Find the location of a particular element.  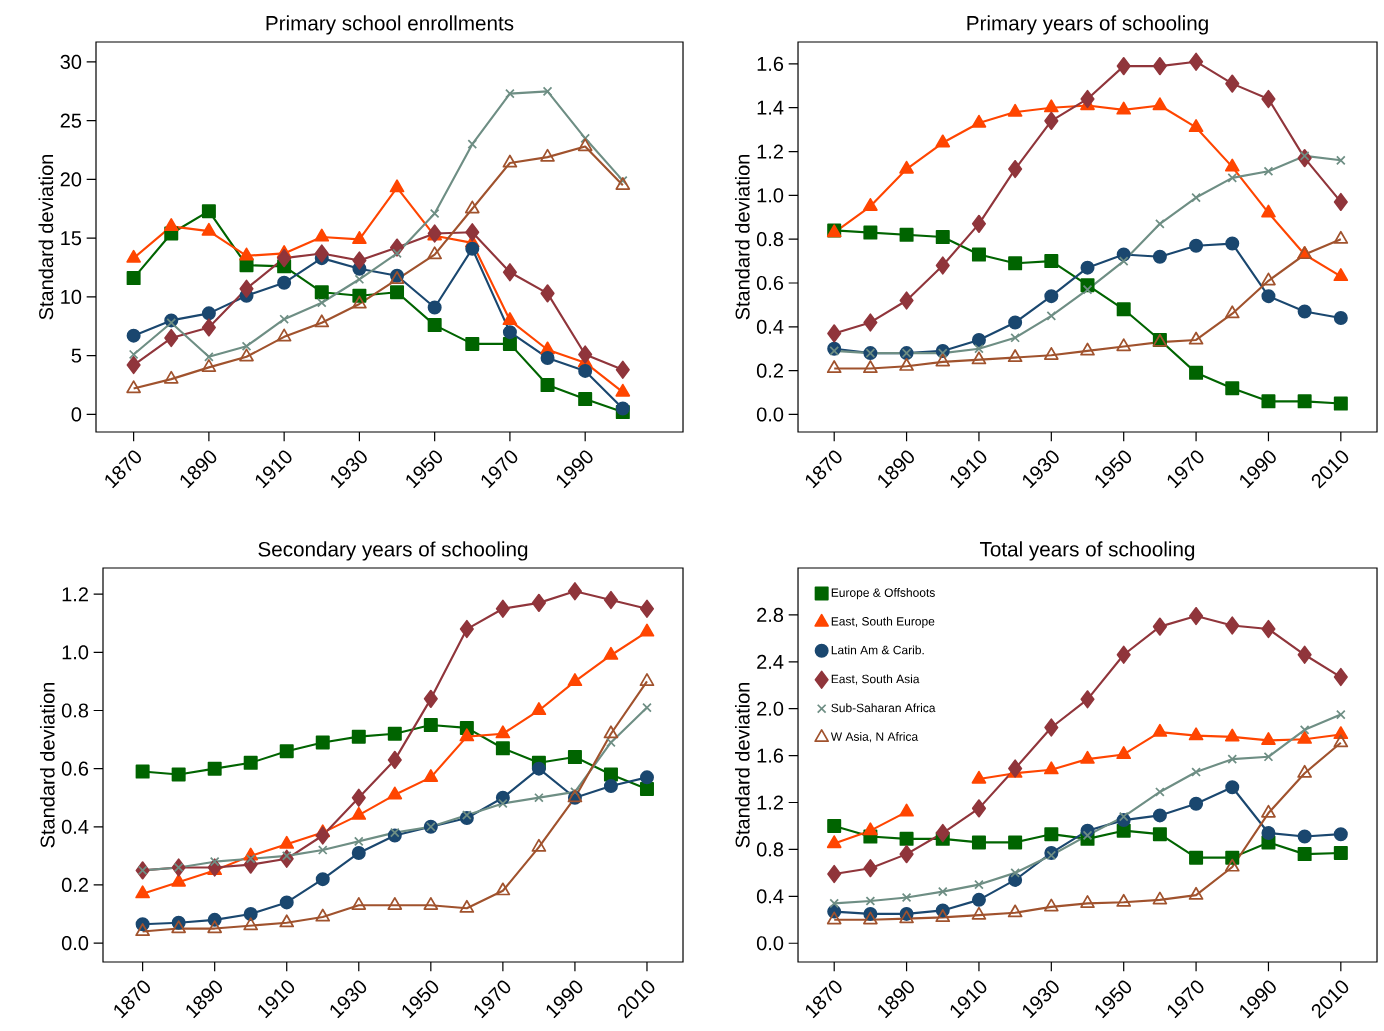

chart-title: Primary years of schooling is located at coordinates (1087, 25).